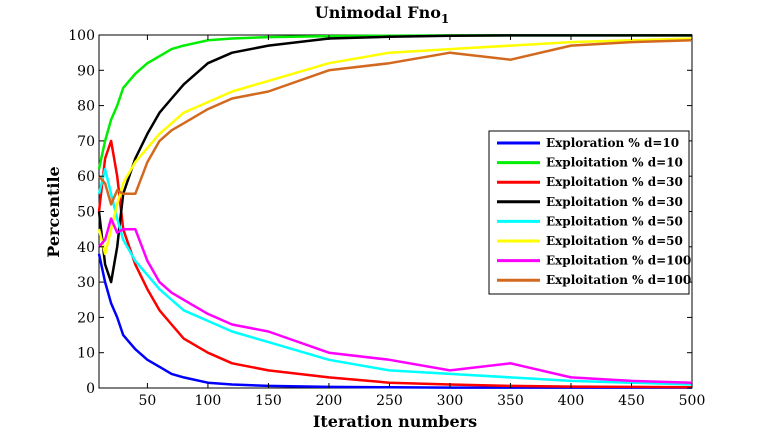 The height and width of the screenshot is (436, 765). What do you see at coordinates (90, 389) in the screenshot?
I see `y-tick-label: 0` at bounding box center [90, 389].